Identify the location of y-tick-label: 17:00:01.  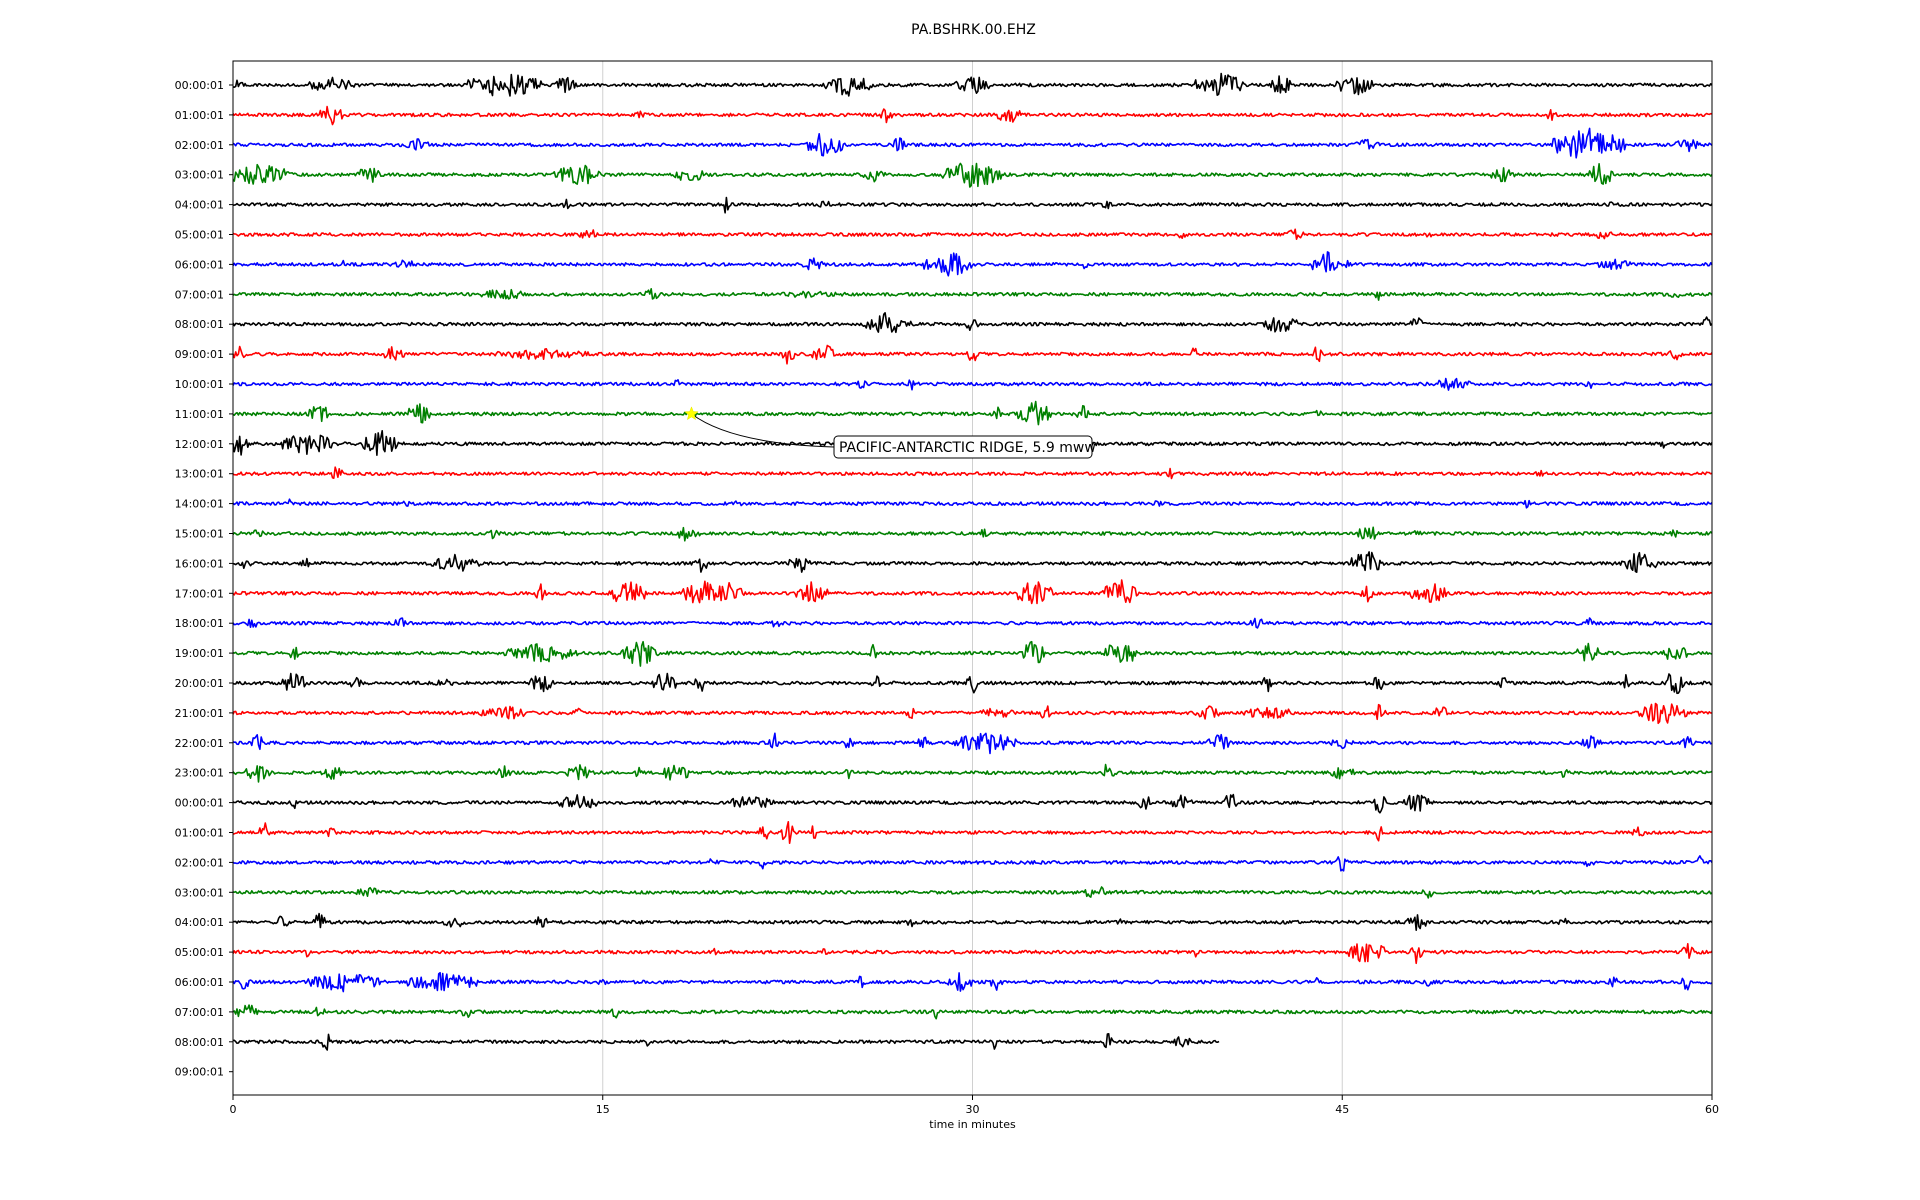
(199, 593).